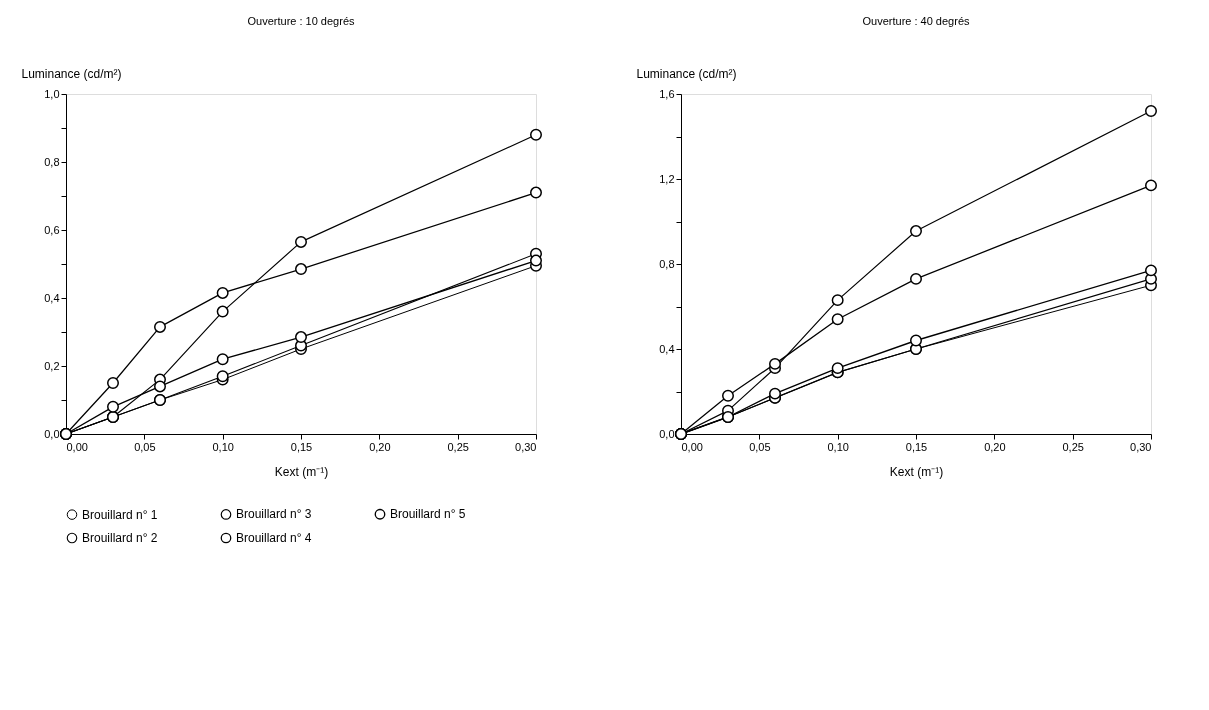 The height and width of the screenshot is (710, 1209). Describe the element at coordinates (274, 538) in the screenshot. I see `legend-label: Brouillard n° 4` at that location.